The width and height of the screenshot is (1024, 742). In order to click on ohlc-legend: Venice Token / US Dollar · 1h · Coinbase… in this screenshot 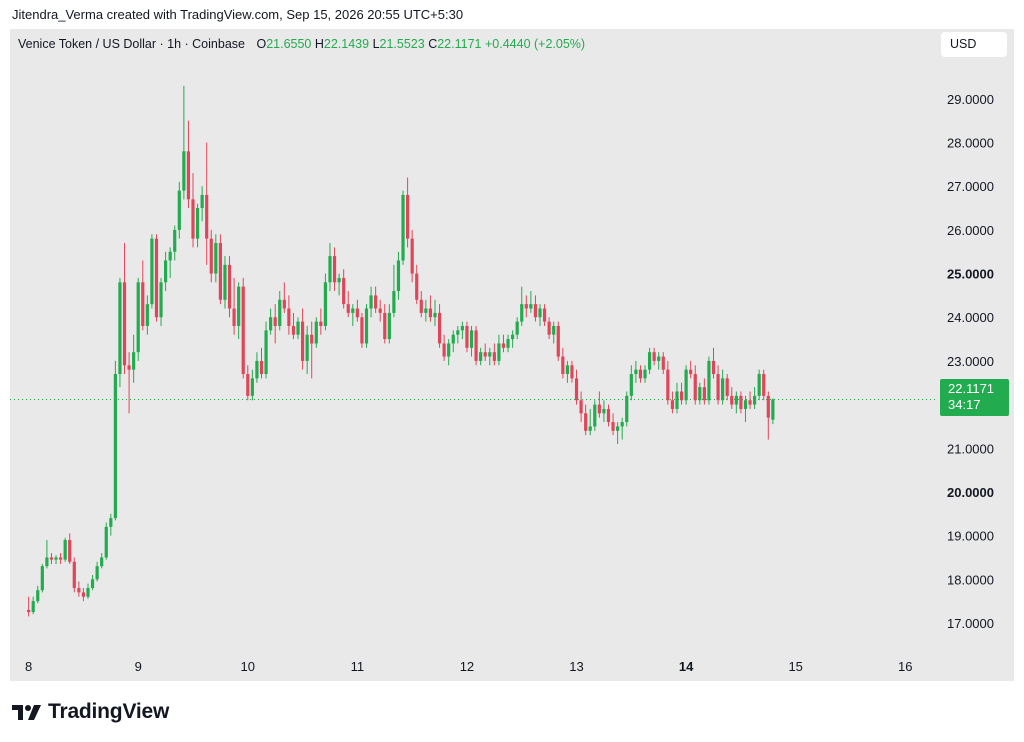, I will do `click(301, 44)`.